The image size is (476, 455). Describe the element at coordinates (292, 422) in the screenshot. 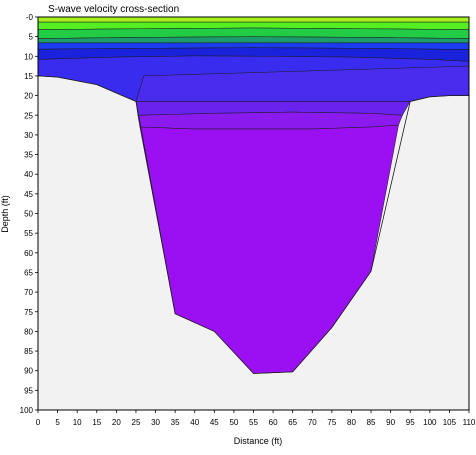

I see `x-tick-label: 65` at that location.